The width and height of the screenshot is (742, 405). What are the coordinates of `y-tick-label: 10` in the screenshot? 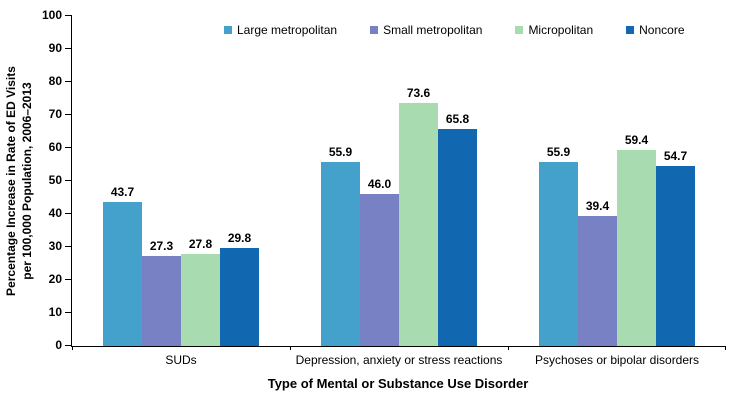 It's located at (55, 312).